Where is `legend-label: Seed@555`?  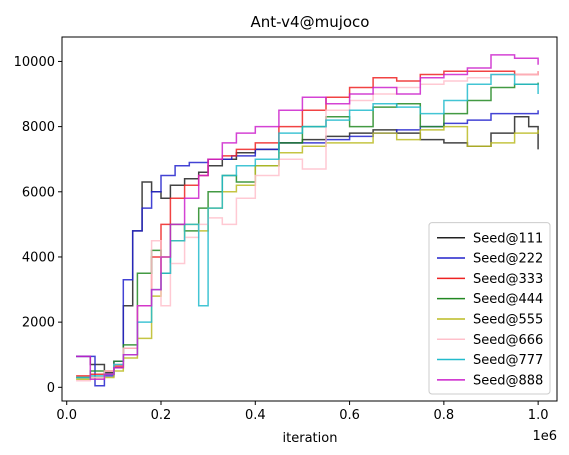 legend-label: Seed@555 is located at coordinates (508, 319).